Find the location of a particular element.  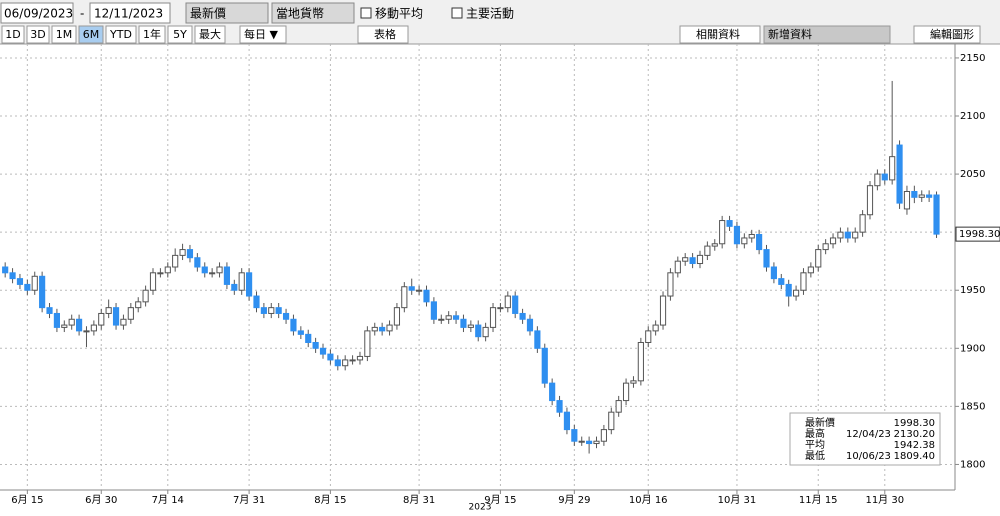

frequency-select is located at coordinates (263, 34).